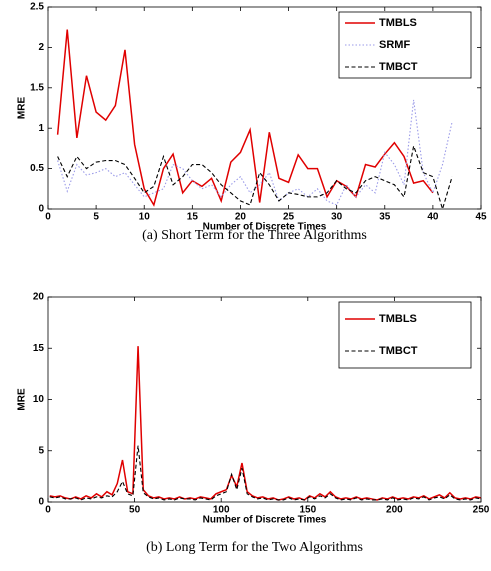 The height and width of the screenshot is (571, 491). I want to click on x-tick-label: 250, so click(481, 510).